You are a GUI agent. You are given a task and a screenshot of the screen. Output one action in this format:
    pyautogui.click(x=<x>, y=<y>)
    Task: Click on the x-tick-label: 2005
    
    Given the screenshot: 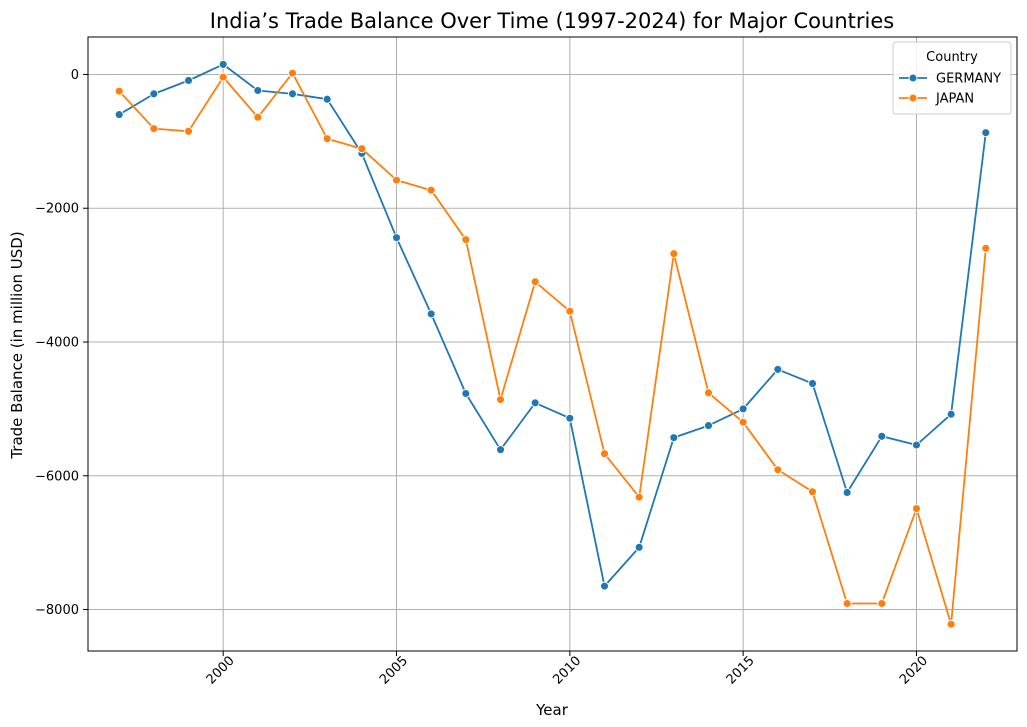 What is the action you would take?
    pyautogui.click(x=394, y=671)
    